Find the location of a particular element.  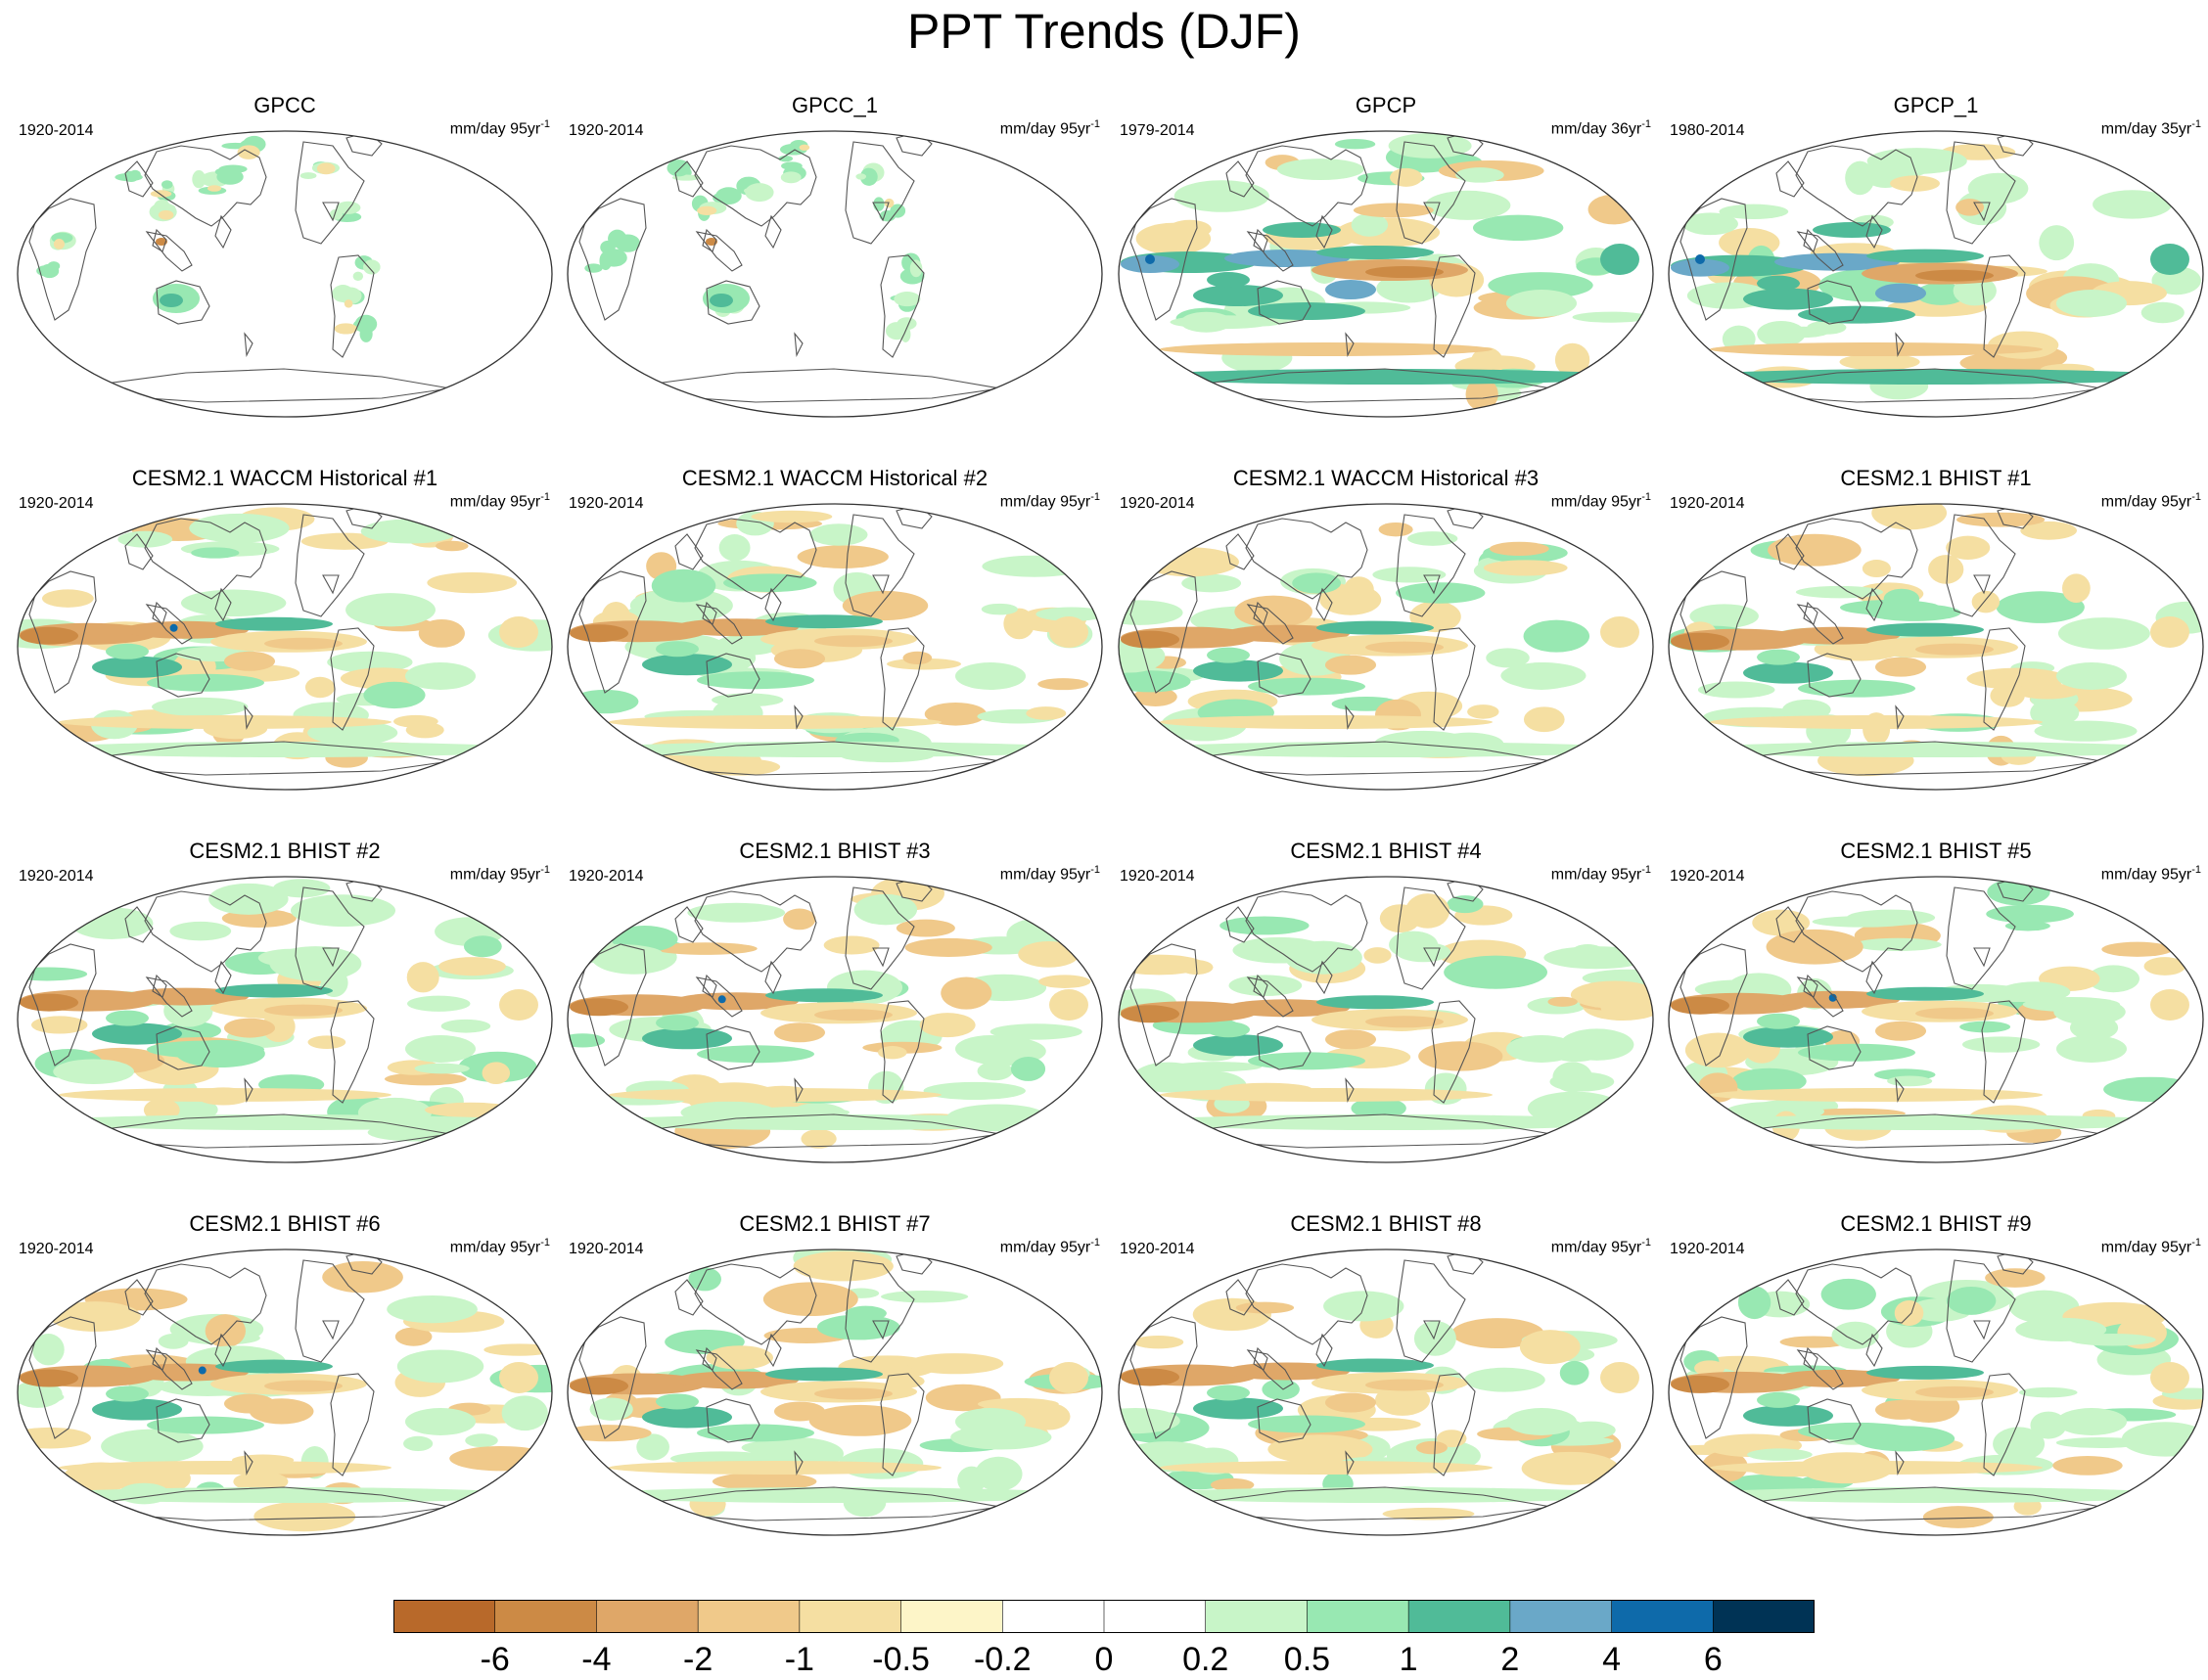

map-panel: CESM2.1 BHIST #7 1920-2014 mm/day 95yr-1 is located at coordinates (835, 1387).